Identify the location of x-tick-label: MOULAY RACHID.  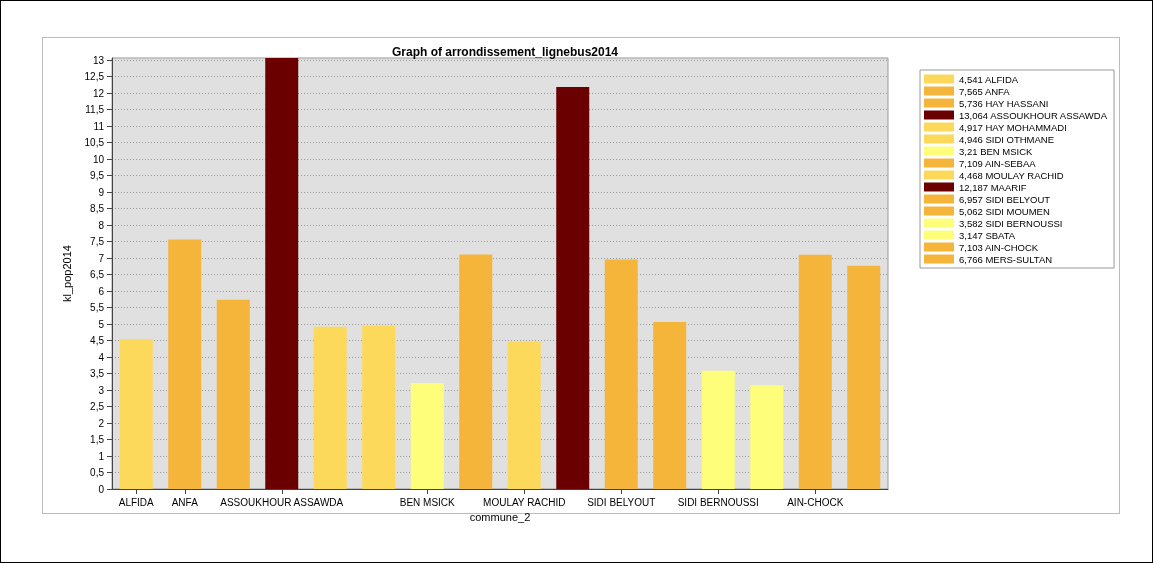
(524, 502).